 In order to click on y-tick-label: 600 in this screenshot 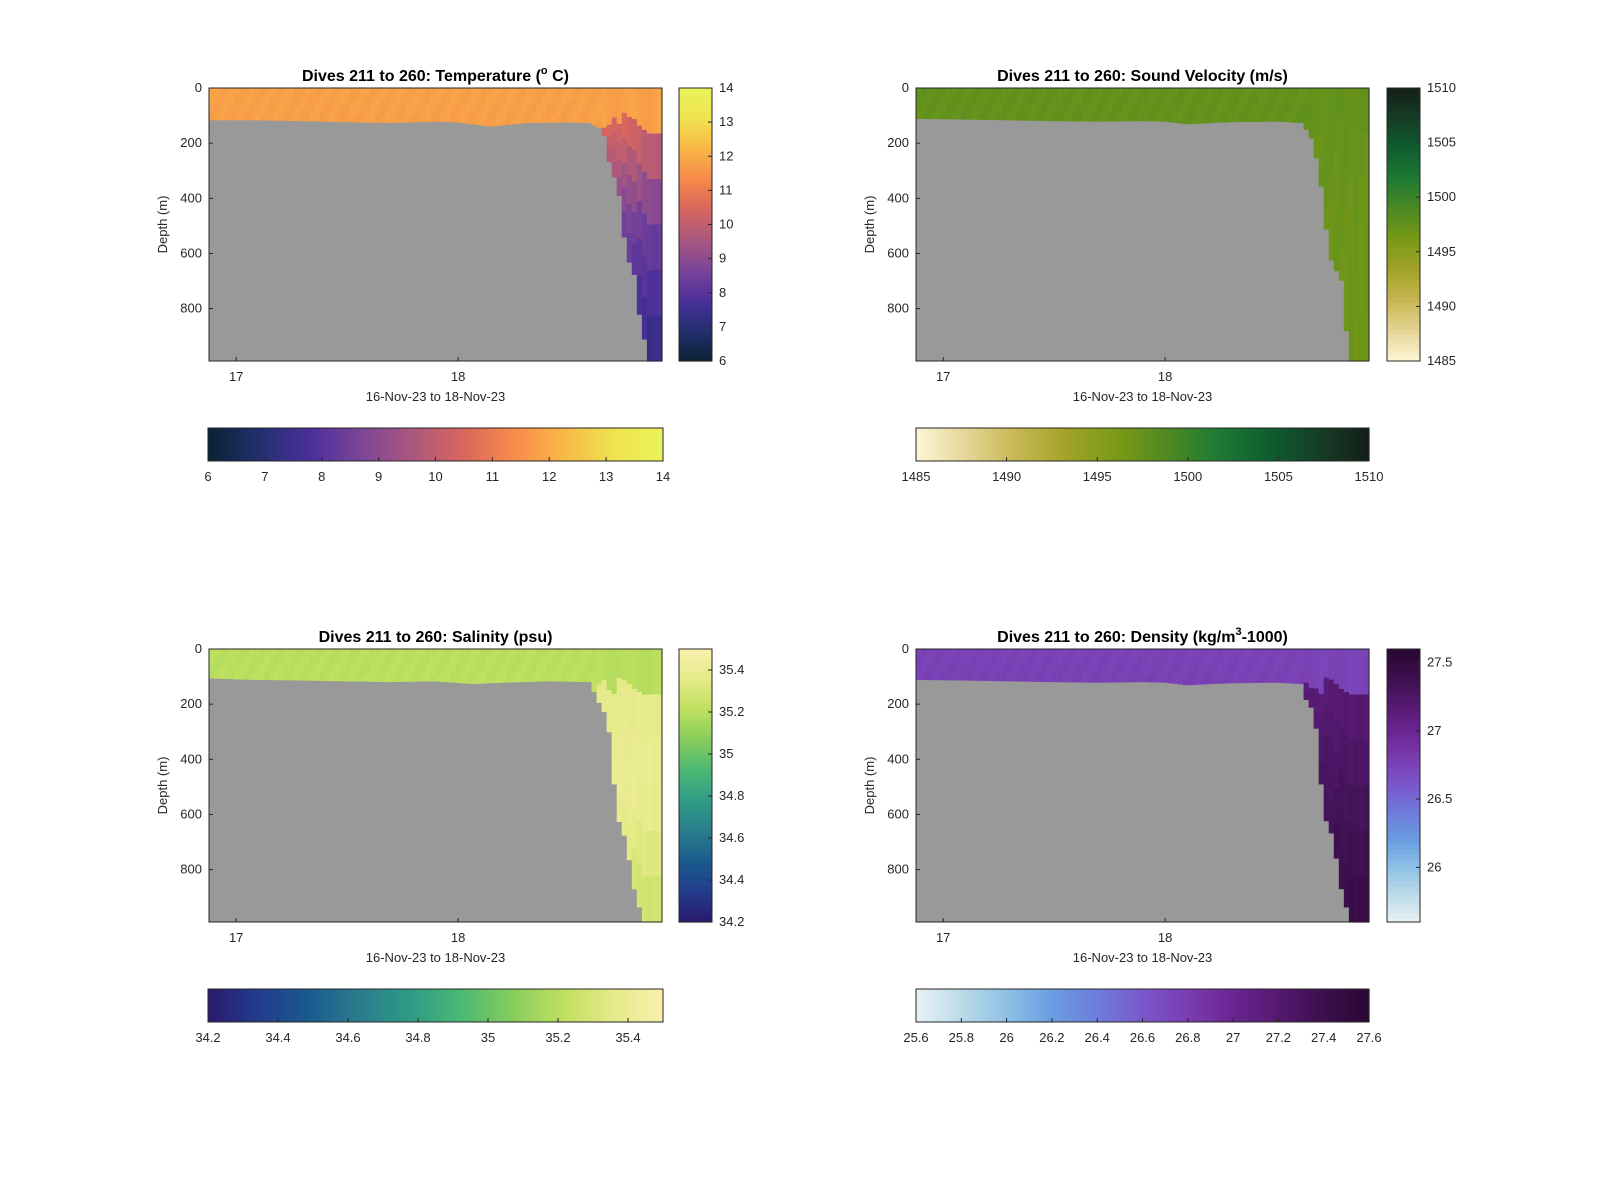, I will do `click(898, 813)`.